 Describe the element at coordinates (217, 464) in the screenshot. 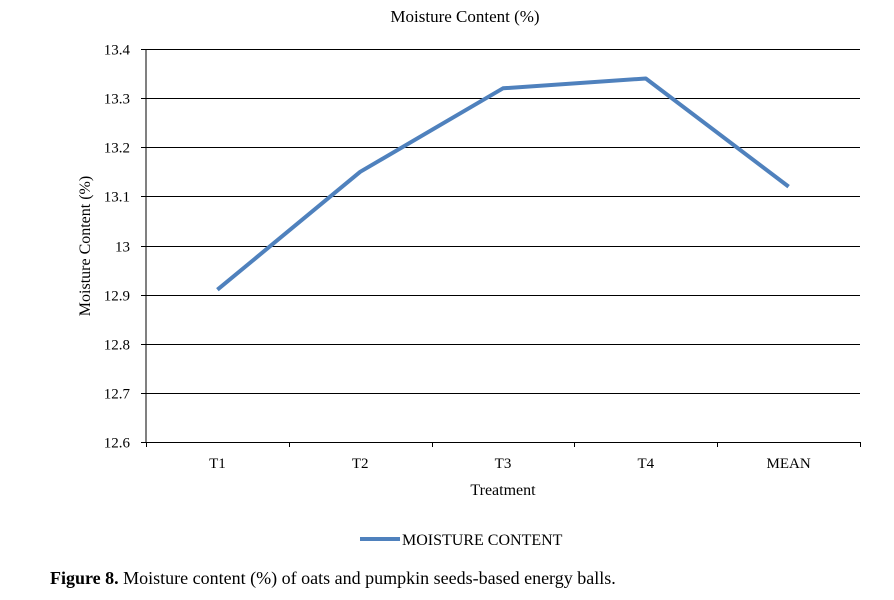

I see `x-tick-label: T1` at that location.